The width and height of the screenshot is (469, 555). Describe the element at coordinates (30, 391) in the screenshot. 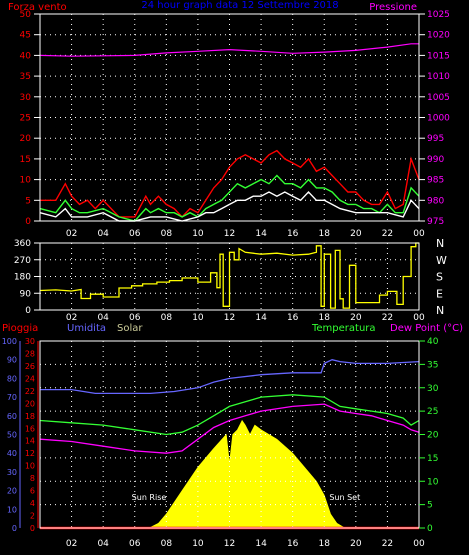

I see `pioggia-tick-22: 22` at that location.